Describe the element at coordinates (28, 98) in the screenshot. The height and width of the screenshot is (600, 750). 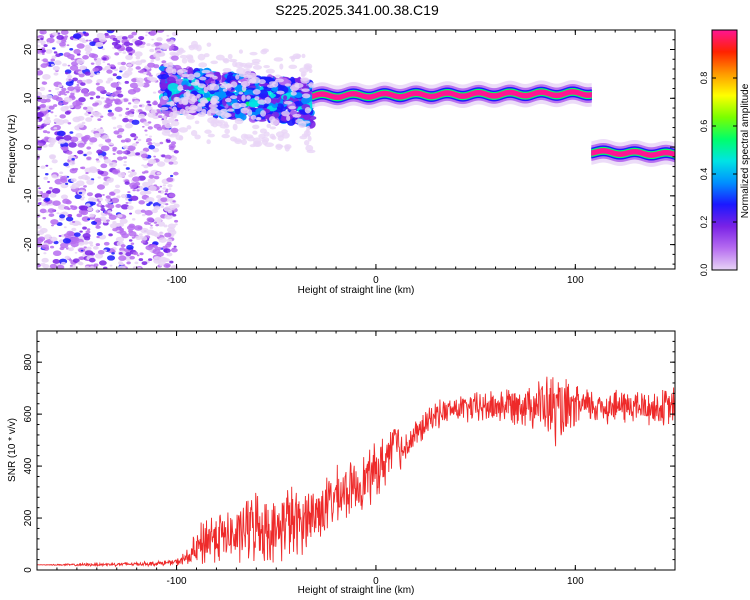
I see `y-tick-label: 10` at that location.